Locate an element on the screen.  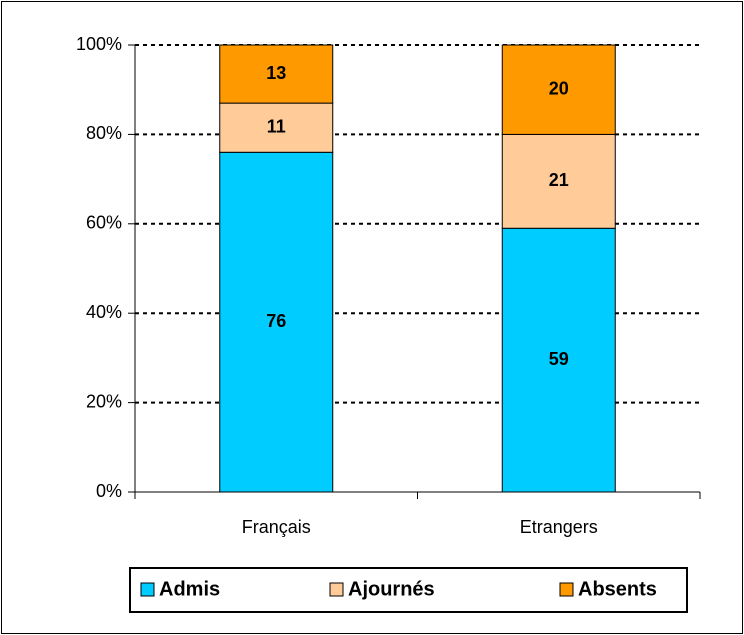
legend-box is located at coordinates (408, 590).